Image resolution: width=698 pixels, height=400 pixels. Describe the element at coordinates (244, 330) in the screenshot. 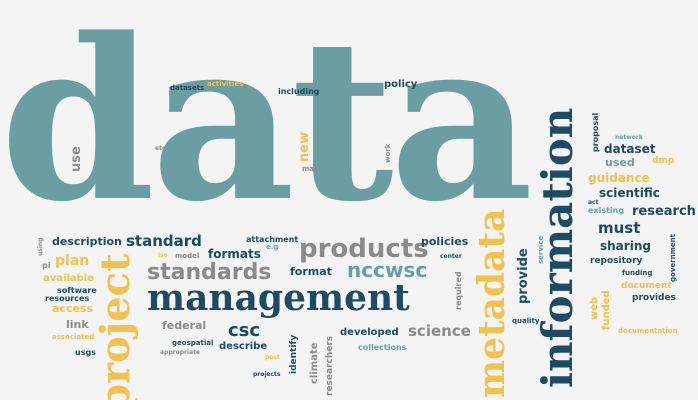

I see `word-csc: csc` at that location.